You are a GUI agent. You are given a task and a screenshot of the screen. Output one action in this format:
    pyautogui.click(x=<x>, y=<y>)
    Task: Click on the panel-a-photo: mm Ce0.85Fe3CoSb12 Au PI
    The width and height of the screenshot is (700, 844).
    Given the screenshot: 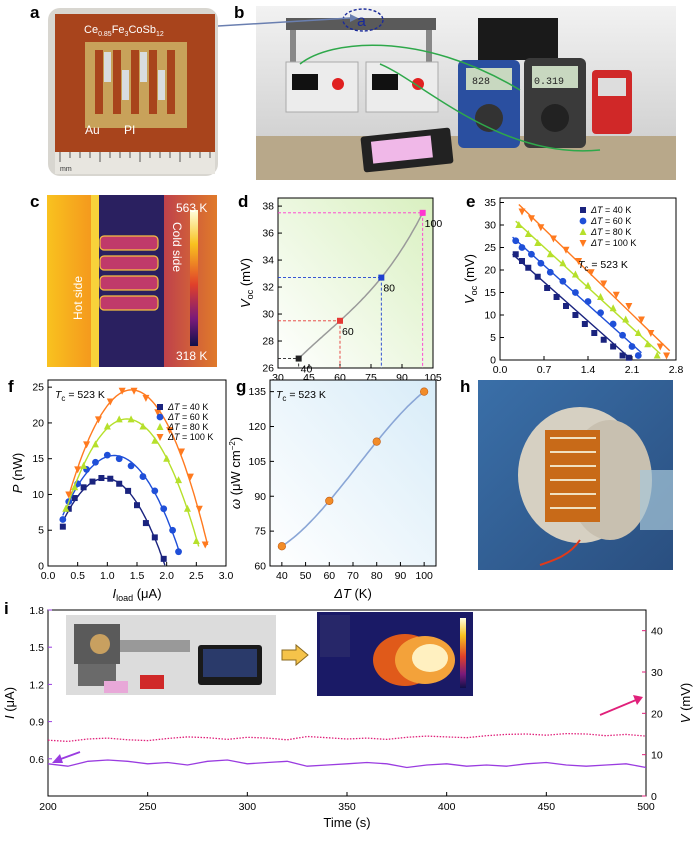 What is the action you would take?
    pyautogui.click(x=133, y=92)
    